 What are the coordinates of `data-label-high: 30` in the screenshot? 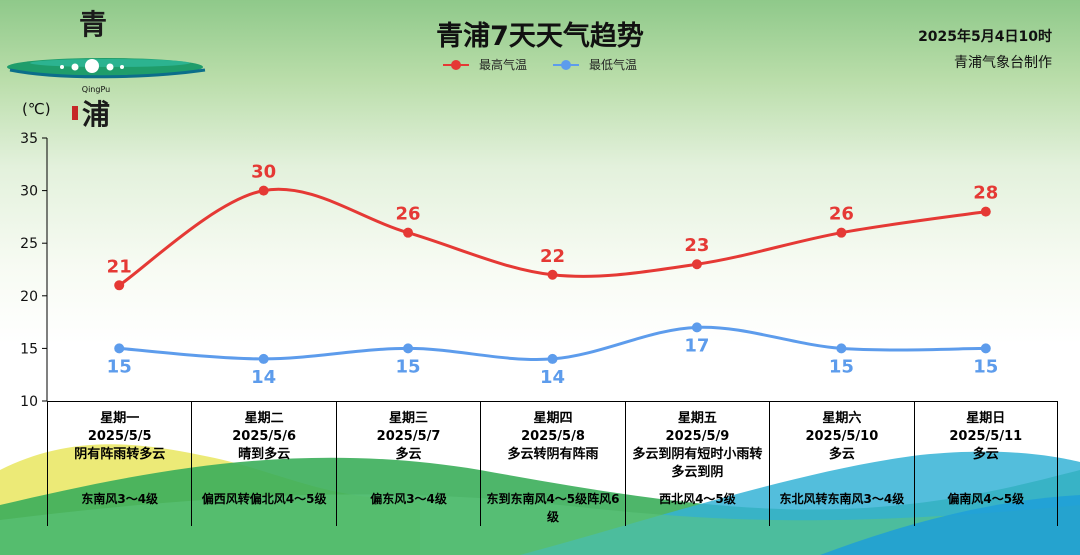 It's located at (263, 172).